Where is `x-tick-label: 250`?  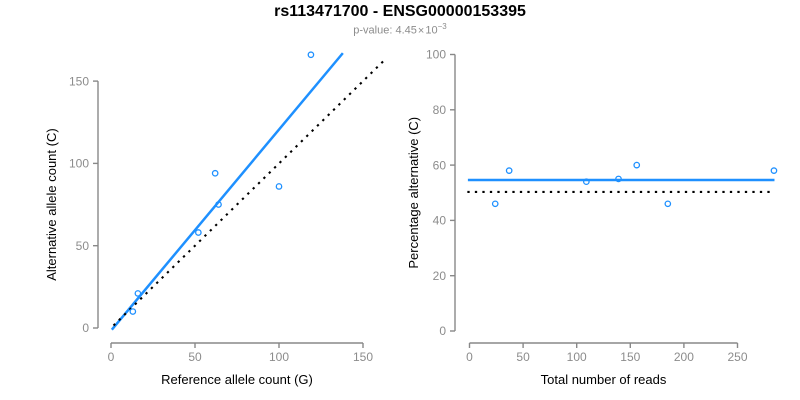
x-tick-label: 250 is located at coordinates (737, 357).